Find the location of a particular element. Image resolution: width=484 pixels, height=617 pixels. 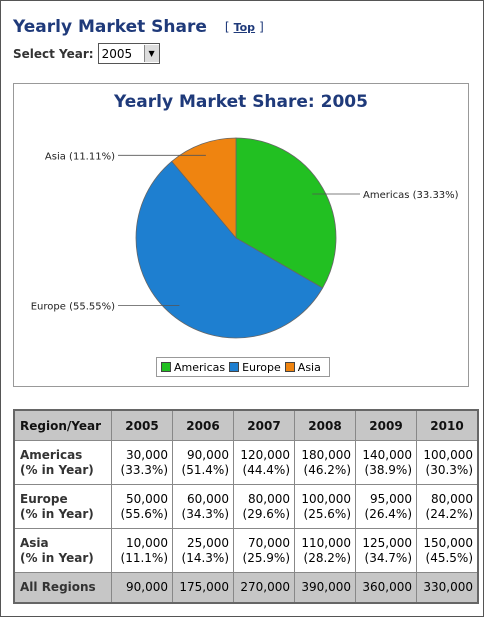

cell-percent: (11.1%) is located at coordinates (144, 557).